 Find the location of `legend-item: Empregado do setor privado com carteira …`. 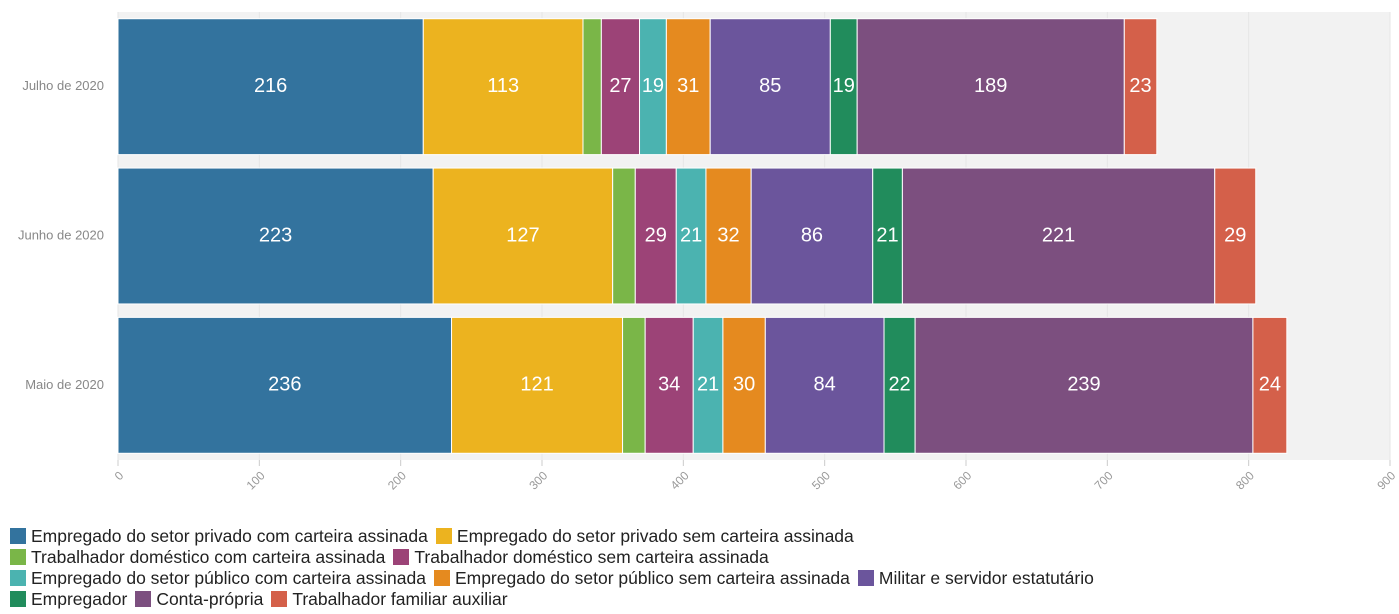

legend-item: Empregado do setor privado com carteira … is located at coordinates (219, 536).